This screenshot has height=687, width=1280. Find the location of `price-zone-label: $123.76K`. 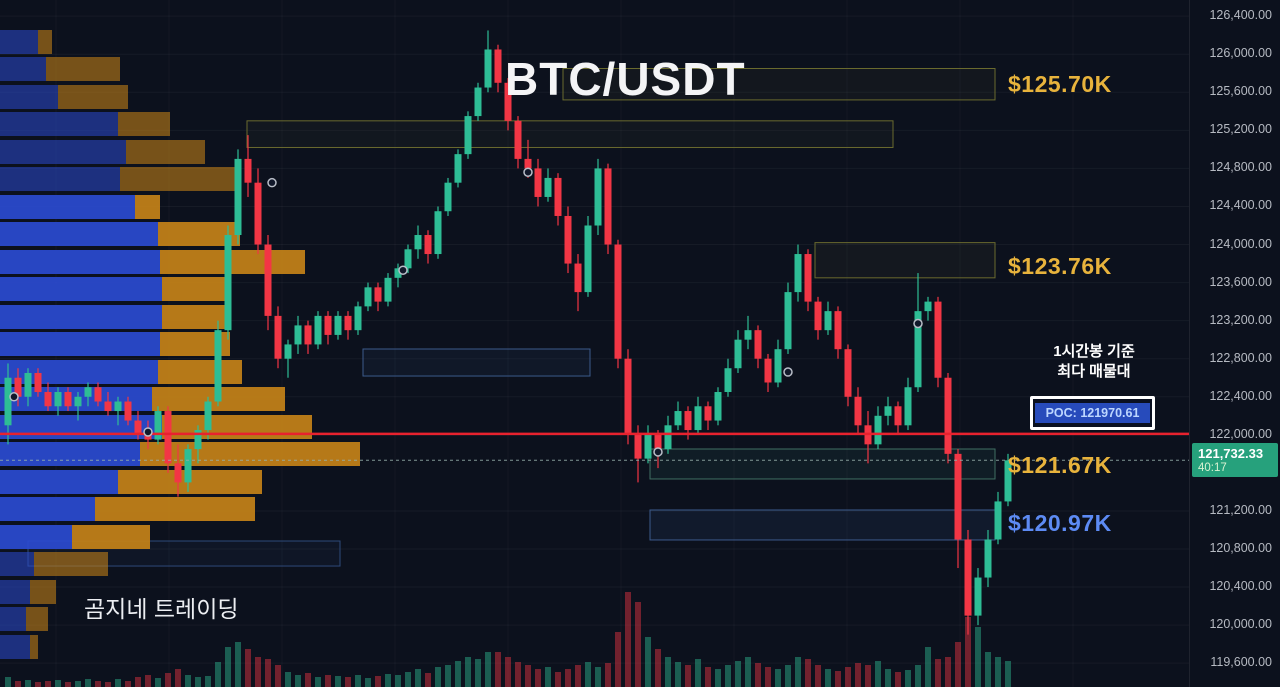

price-zone-label: $123.76K is located at coordinates (1060, 266).